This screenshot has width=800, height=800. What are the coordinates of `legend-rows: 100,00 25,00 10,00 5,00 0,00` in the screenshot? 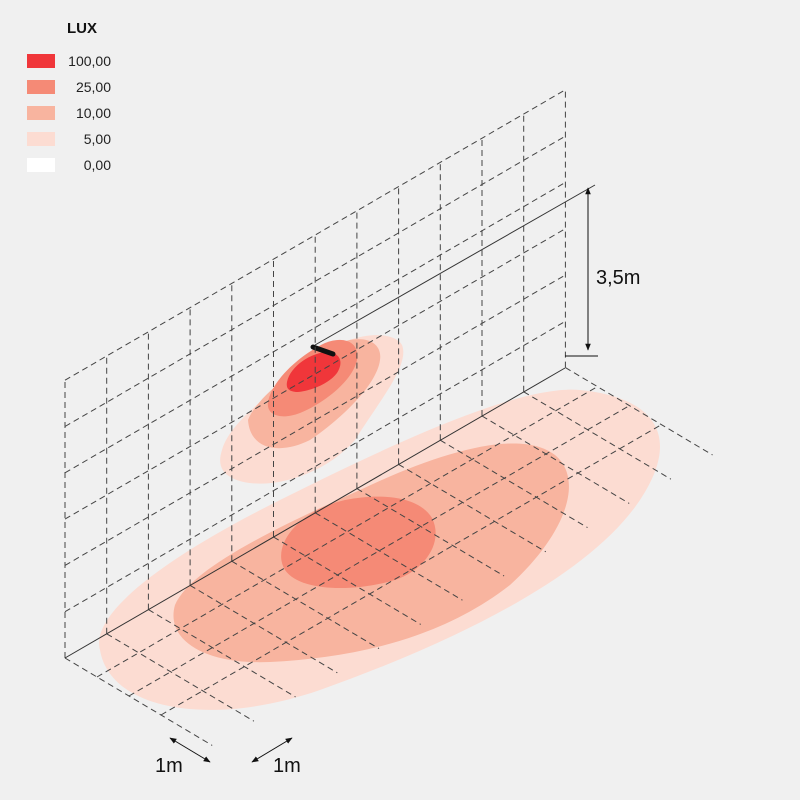 It's located at (77, 113).